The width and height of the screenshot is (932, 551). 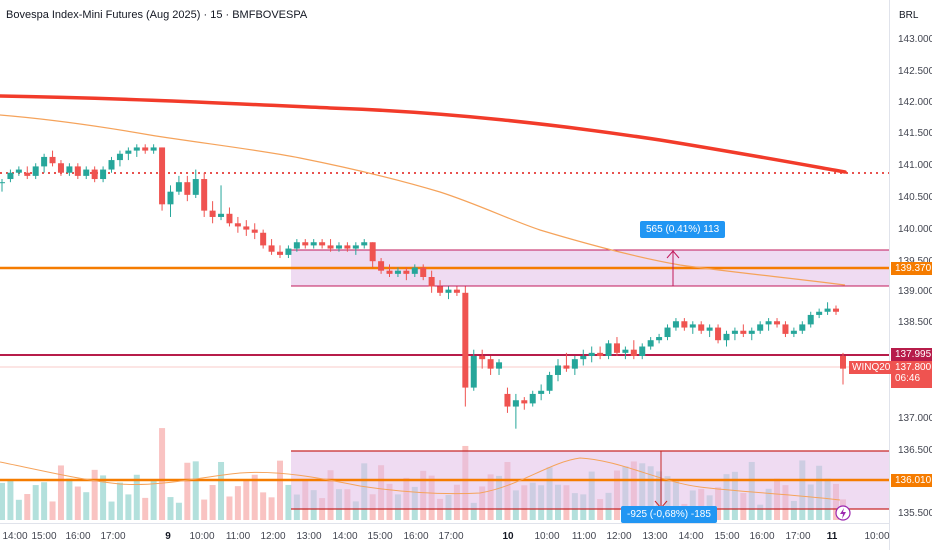 What do you see at coordinates (444, 537) in the screenshot?
I see `time-axis` at bounding box center [444, 537].